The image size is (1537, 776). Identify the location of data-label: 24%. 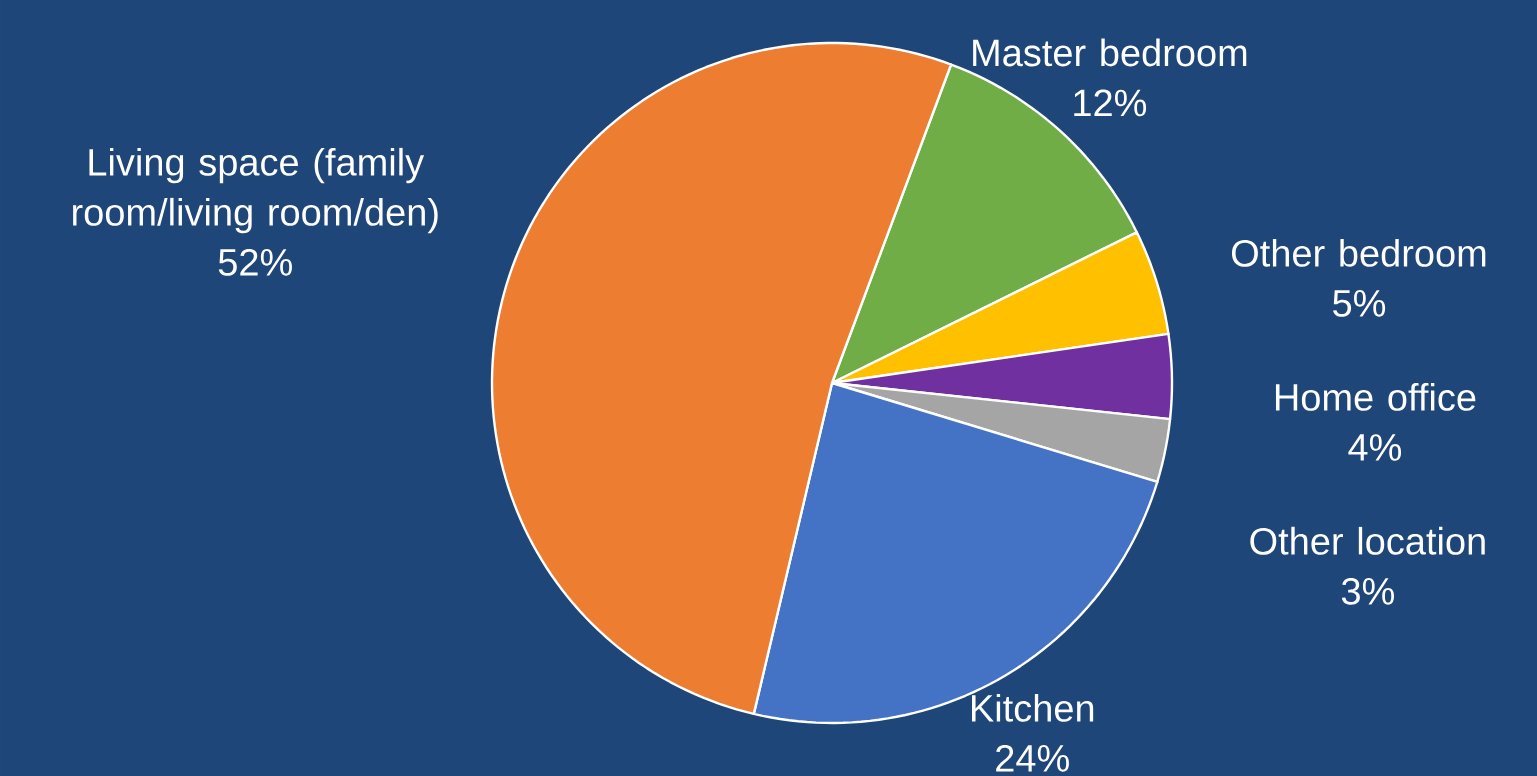
(1032, 758).